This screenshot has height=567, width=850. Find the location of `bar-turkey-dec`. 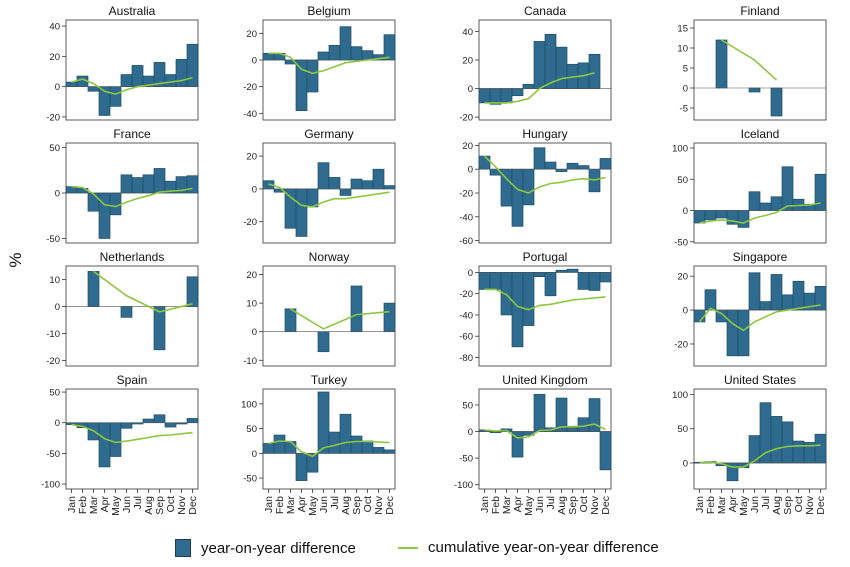

bar-turkey-dec is located at coordinates (389, 451).